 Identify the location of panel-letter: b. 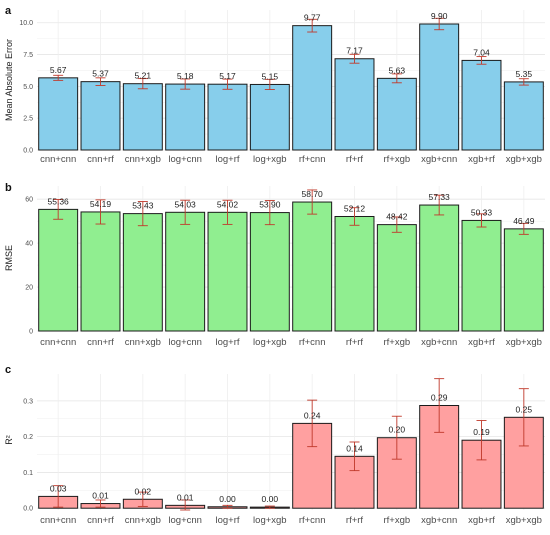
(8, 188).